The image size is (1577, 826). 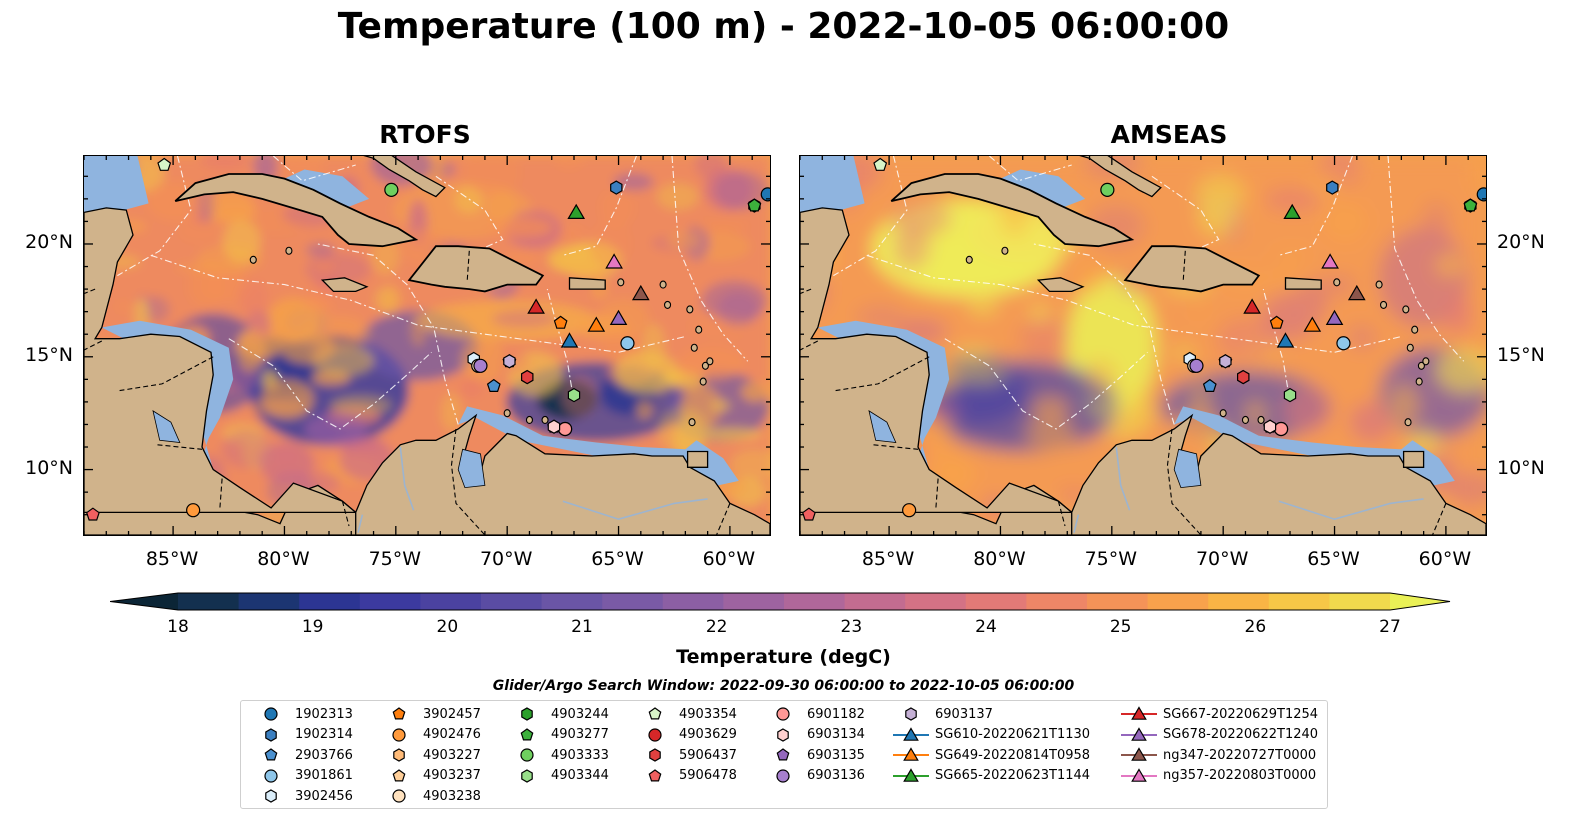 I want to click on colorbar-tick-label: 26, so click(x=1255, y=627).